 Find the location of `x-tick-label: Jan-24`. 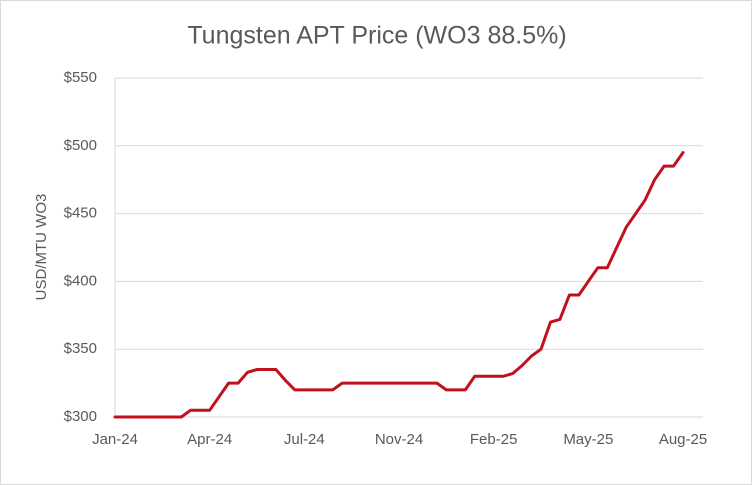

x-tick-label: Jan-24 is located at coordinates (115, 439).